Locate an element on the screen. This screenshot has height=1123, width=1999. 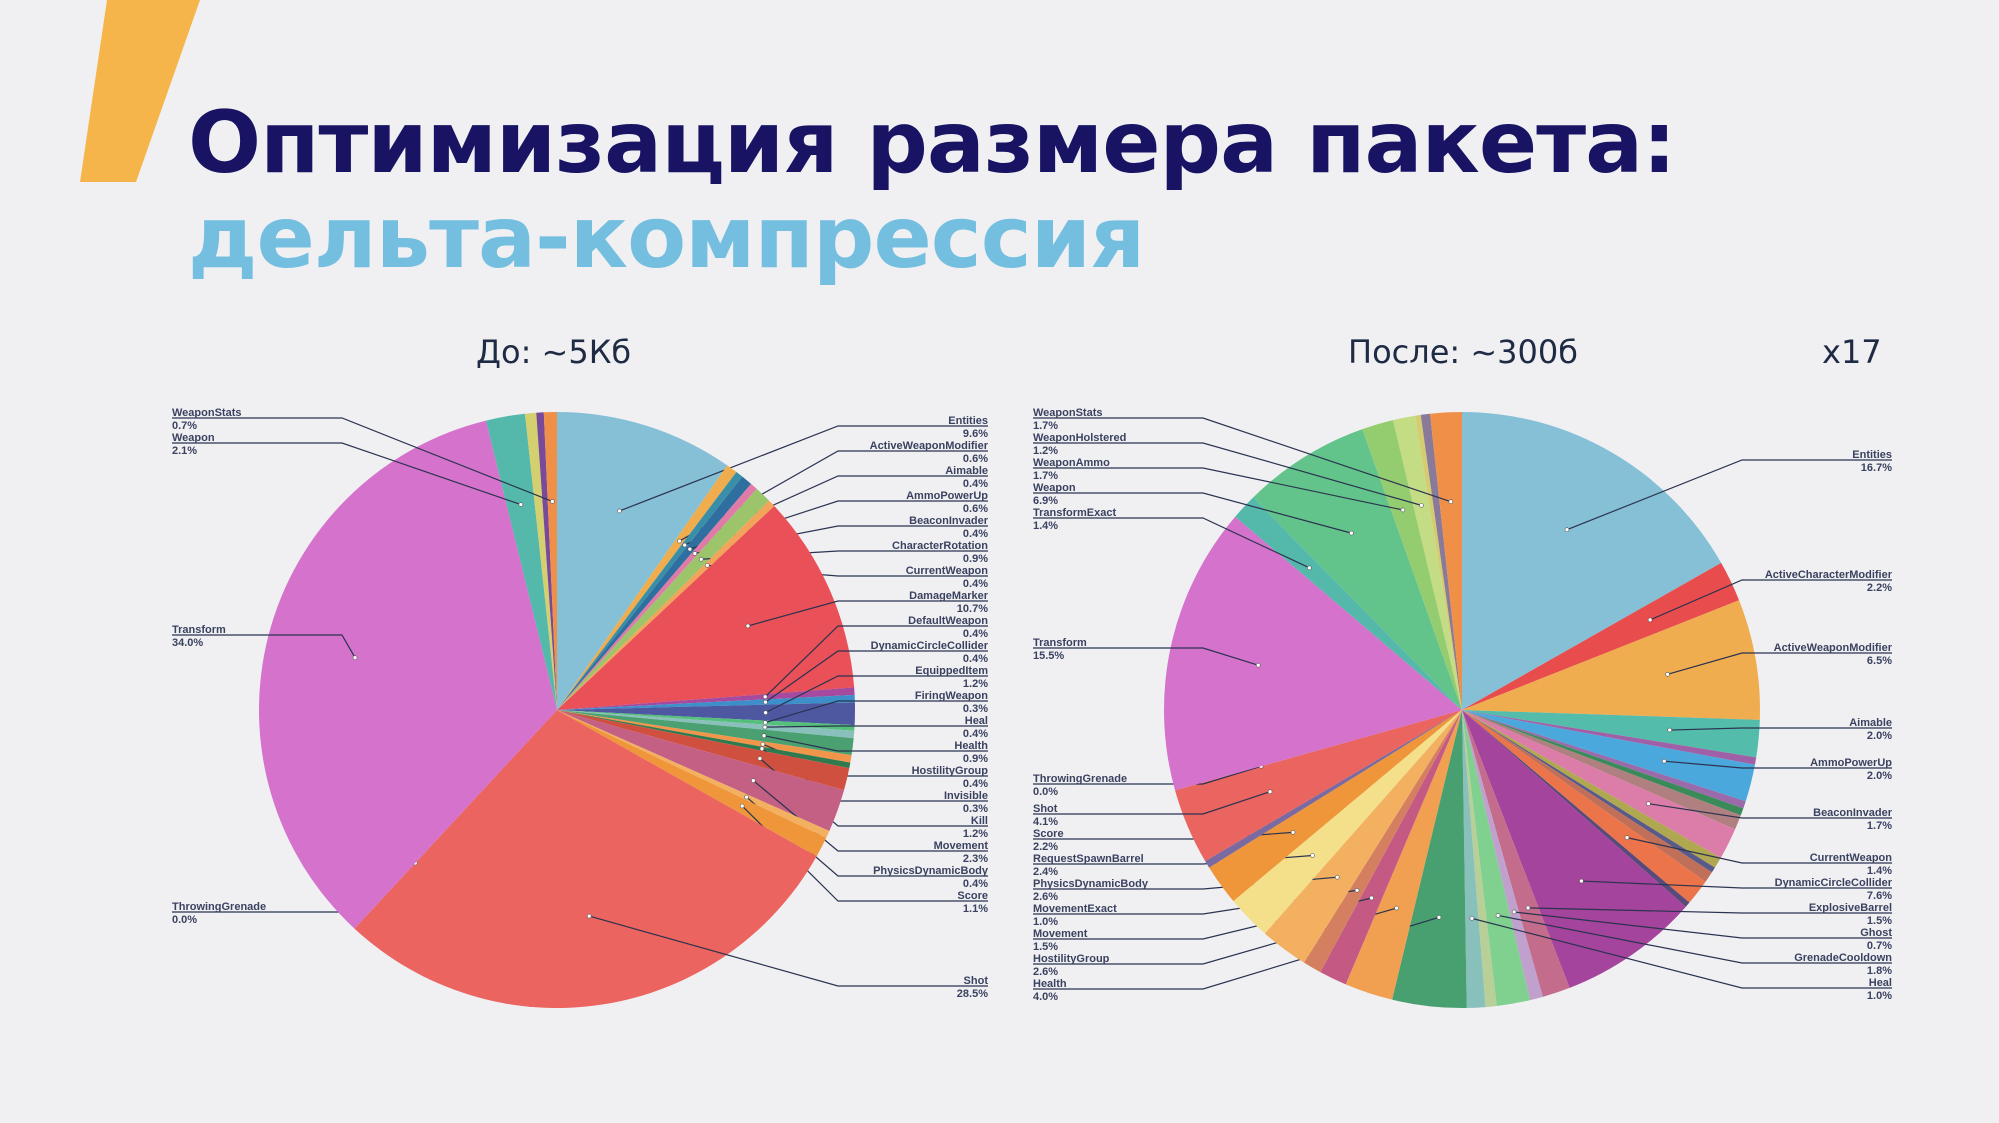
slice-label: Invisible is located at coordinates (966, 796).